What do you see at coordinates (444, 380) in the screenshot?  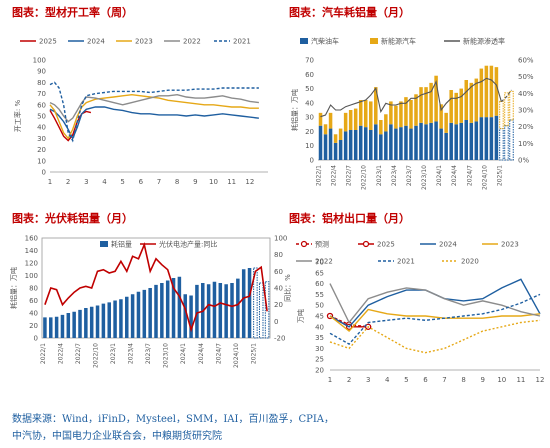 I see `c4-x-tick: 7` at bounding box center [444, 380].